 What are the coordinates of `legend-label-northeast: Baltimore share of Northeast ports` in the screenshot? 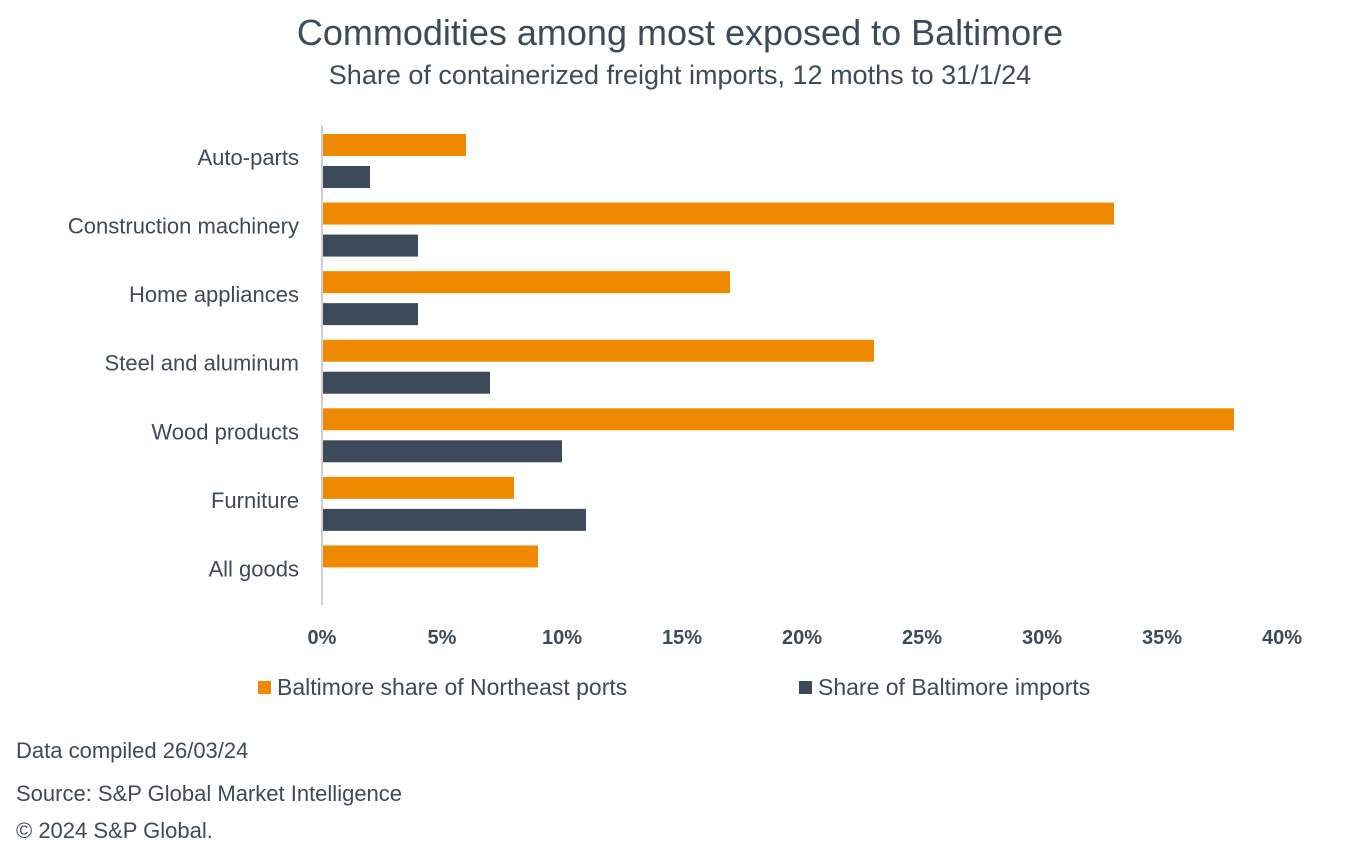 It's located at (452, 687).